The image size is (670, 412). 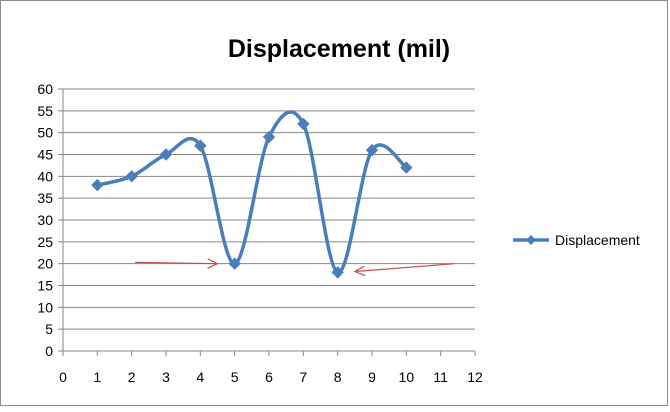 What do you see at coordinates (531, 240) in the screenshot?
I see `legend-marker` at bounding box center [531, 240].